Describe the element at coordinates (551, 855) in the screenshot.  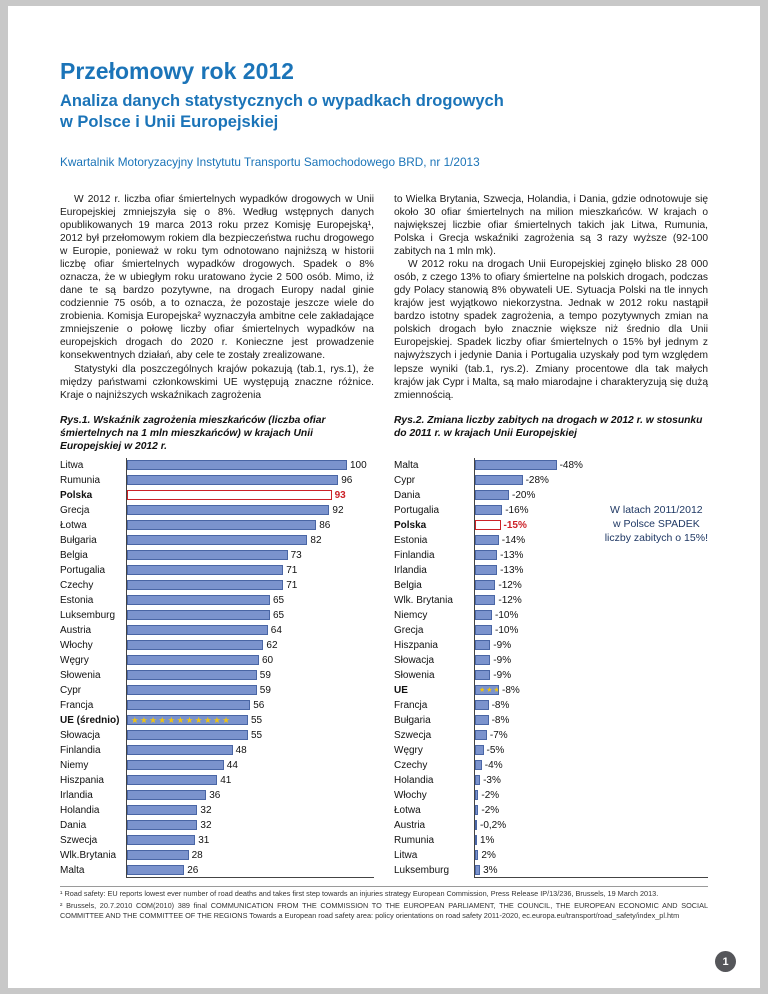
I see `chart-row: Litwa 2%` at that location.